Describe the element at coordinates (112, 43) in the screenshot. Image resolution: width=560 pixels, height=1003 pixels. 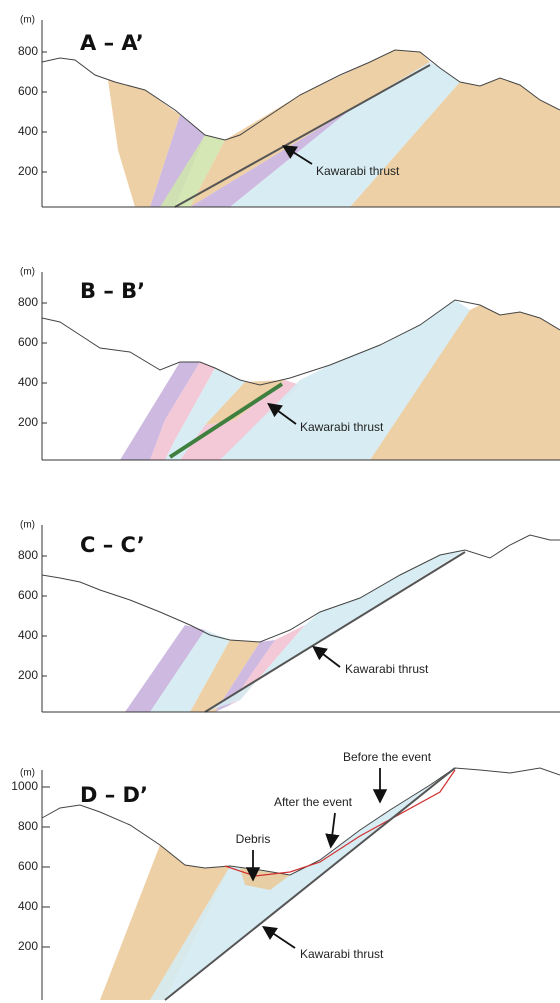
I see `panel-title: A – A’` at that location.